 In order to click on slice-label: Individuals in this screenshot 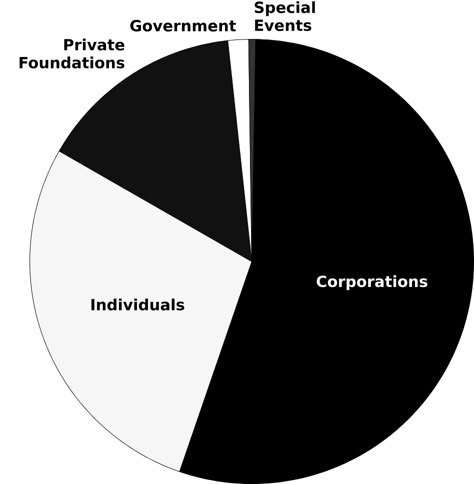, I will do `click(137, 304)`.